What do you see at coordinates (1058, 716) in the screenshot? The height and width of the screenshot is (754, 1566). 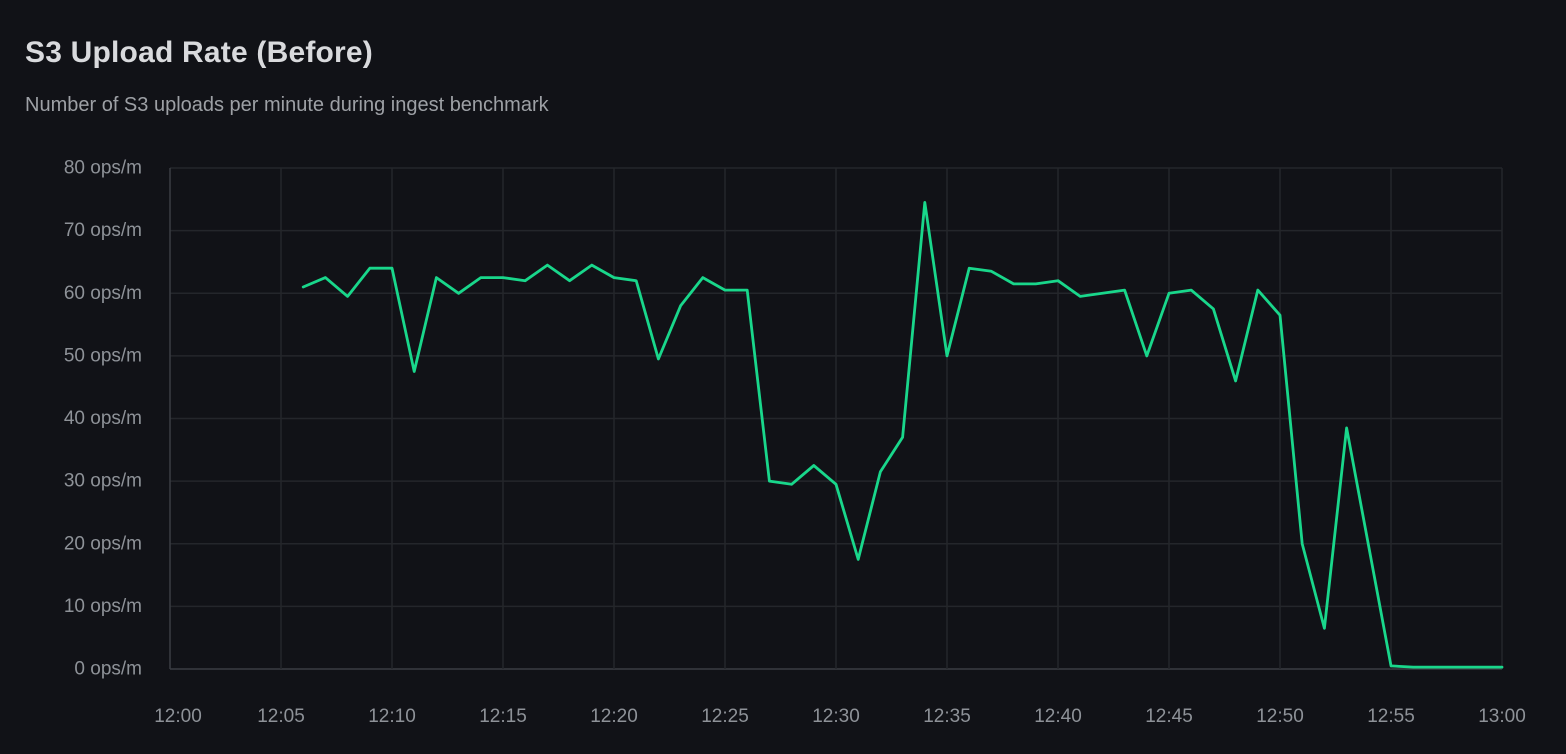 I see `x-tick-label: 12:40` at bounding box center [1058, 716].